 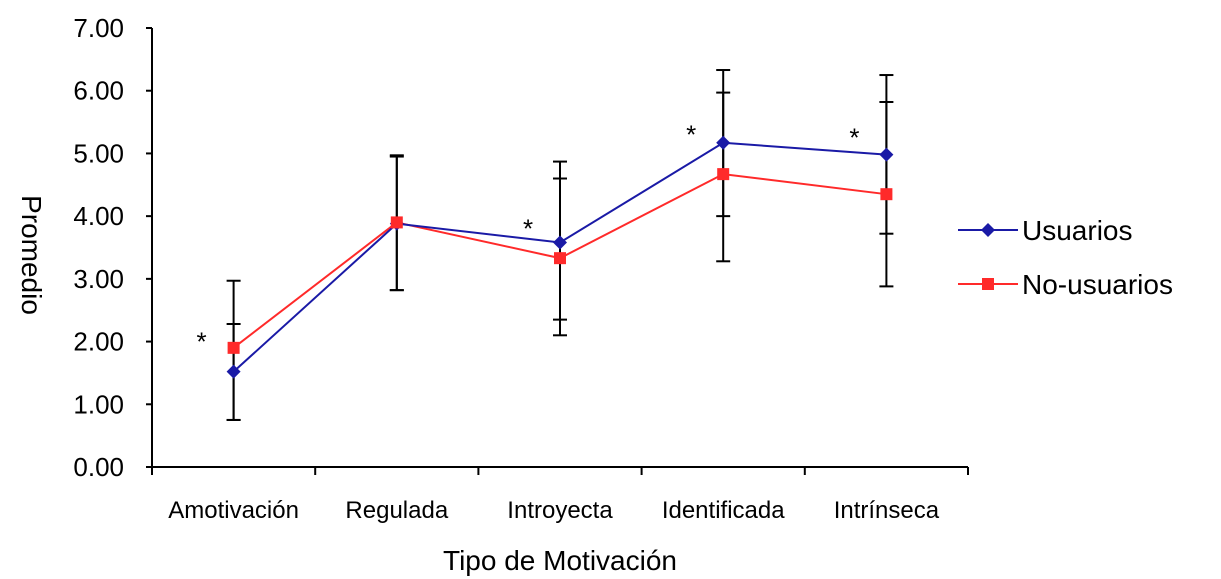 I want to click on legend-label: Usuarios, so click(x=1077, y=230).